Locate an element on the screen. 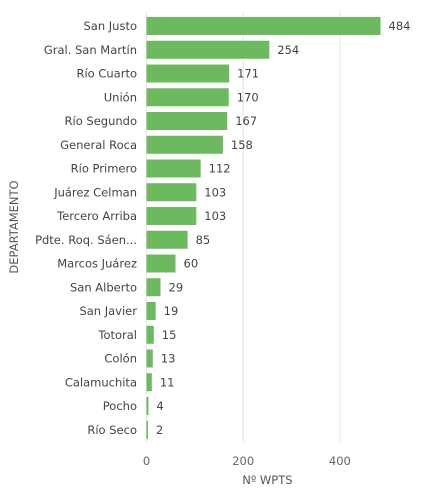  category-label: San Justo is located at coordinates (110, 26).